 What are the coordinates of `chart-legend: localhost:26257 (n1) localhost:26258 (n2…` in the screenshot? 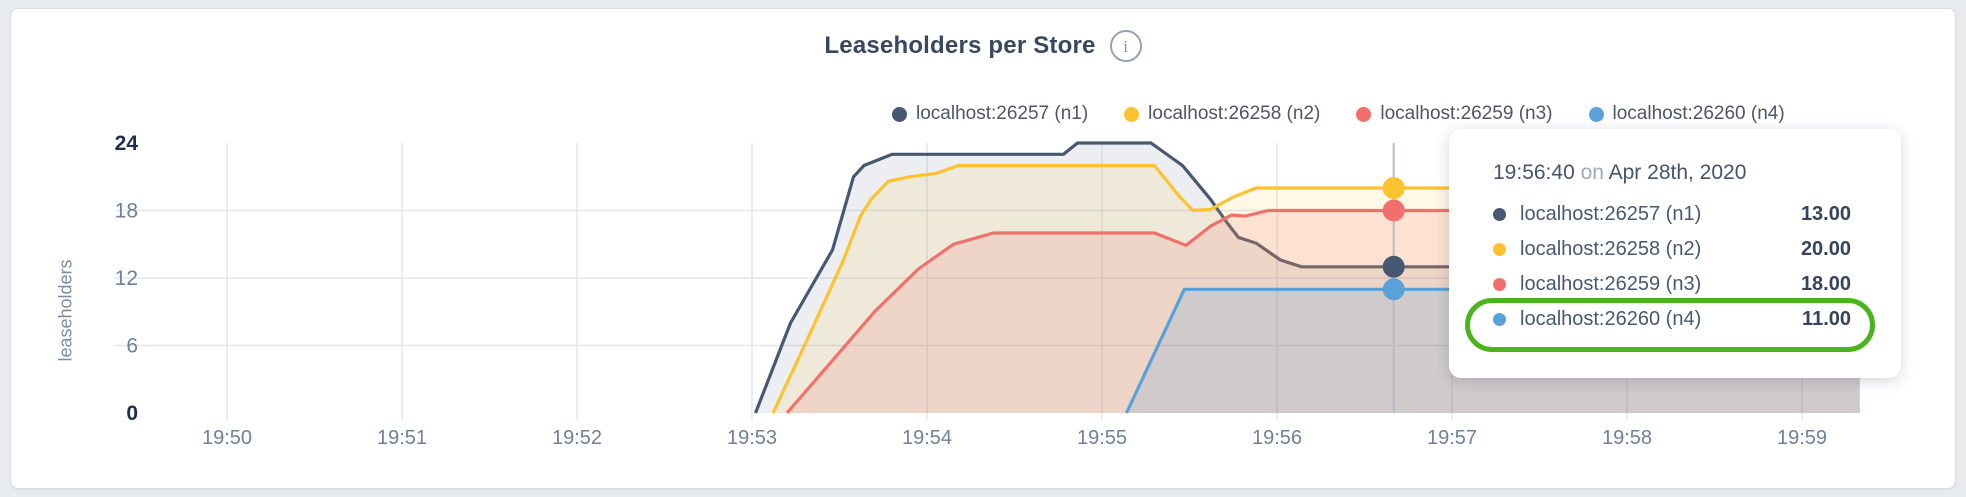 It's located at (1338, 114).